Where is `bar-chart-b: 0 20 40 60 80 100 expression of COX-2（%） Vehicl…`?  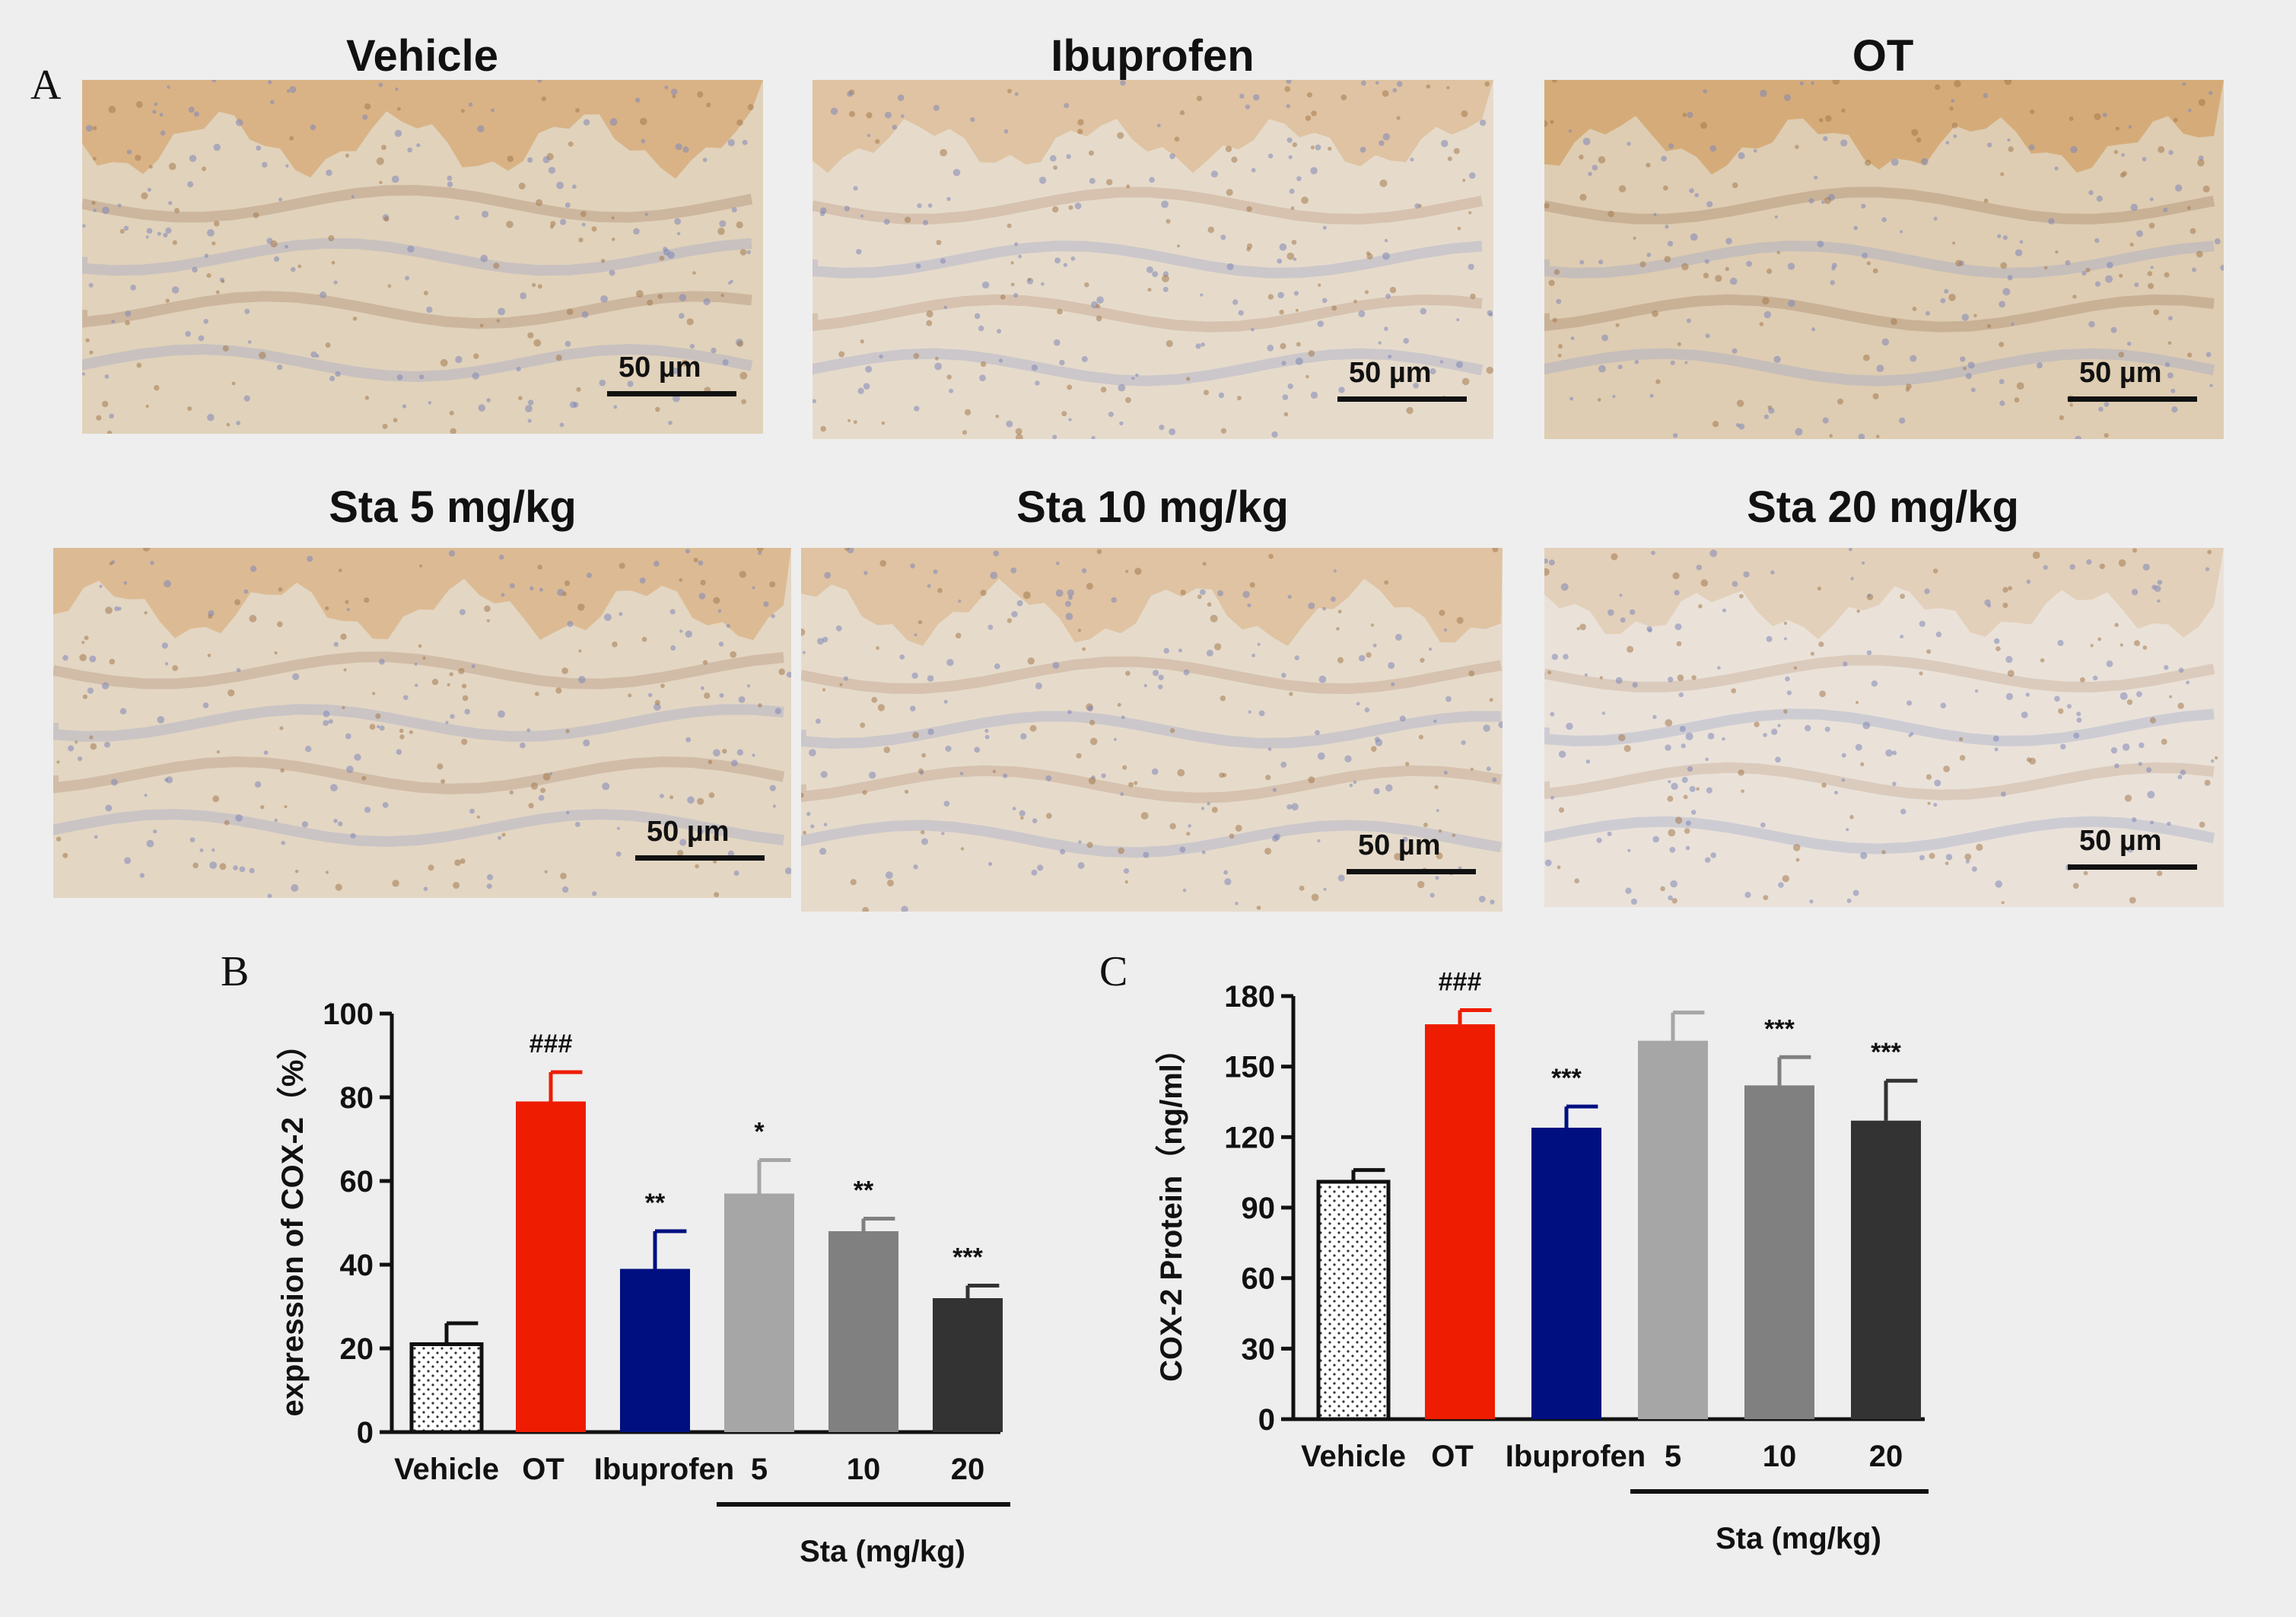 bar-chart-b: 0 20 40 60 80 100 expression of COX-2（%） Vehicl… is located at coordinates (643, 1283).